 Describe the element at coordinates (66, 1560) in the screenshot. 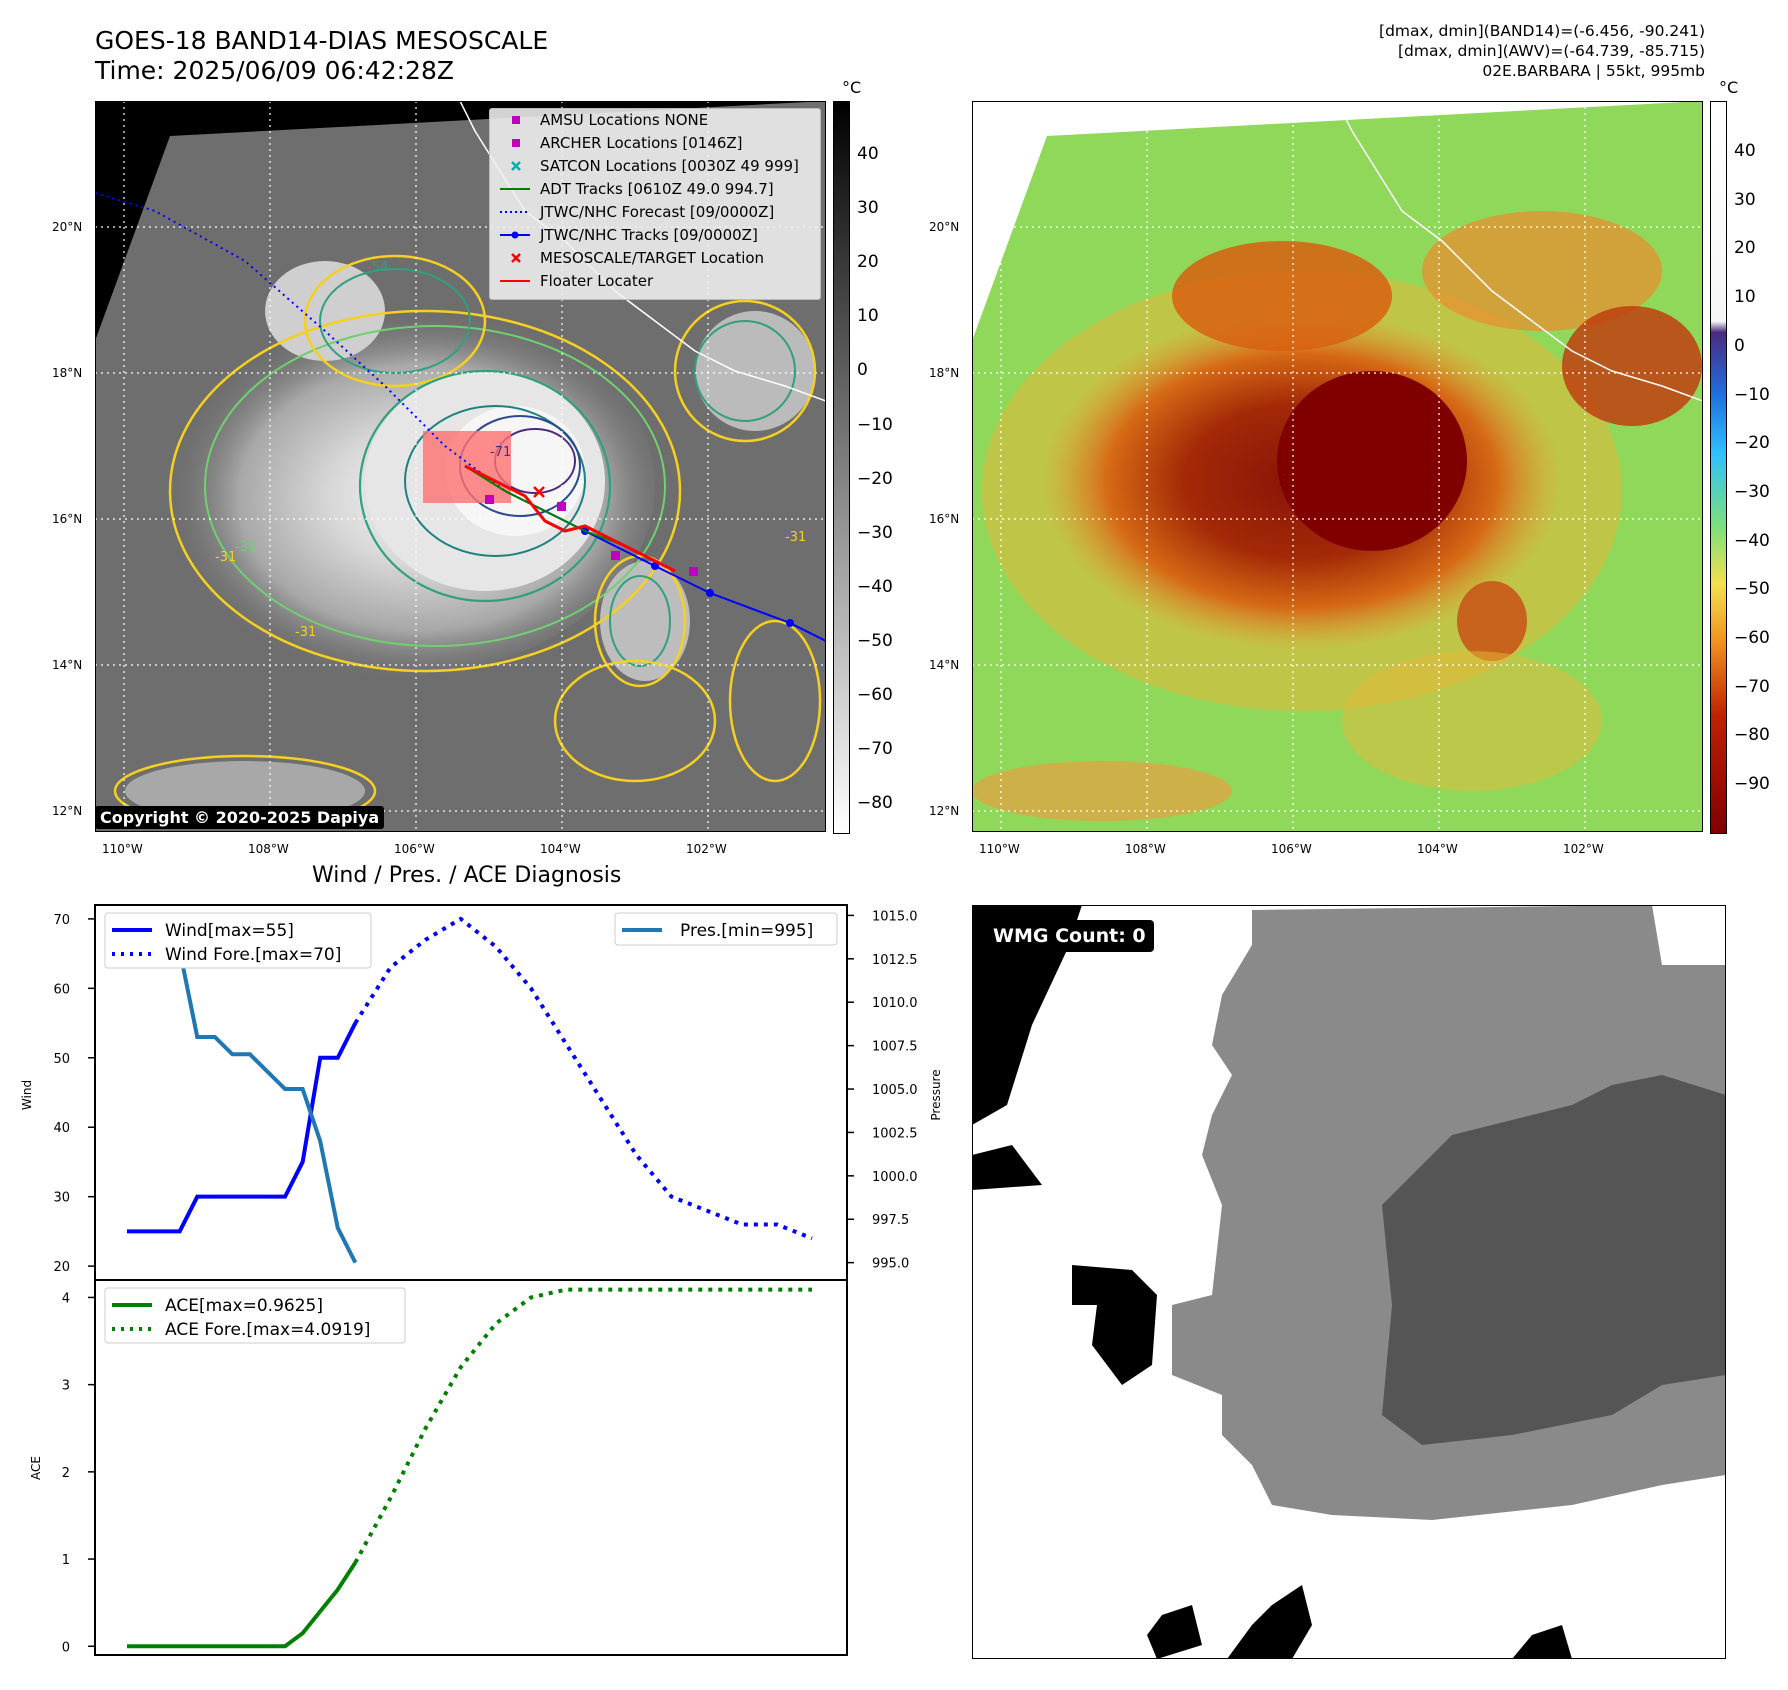

I see `ace-tick-label: 1` at that location.